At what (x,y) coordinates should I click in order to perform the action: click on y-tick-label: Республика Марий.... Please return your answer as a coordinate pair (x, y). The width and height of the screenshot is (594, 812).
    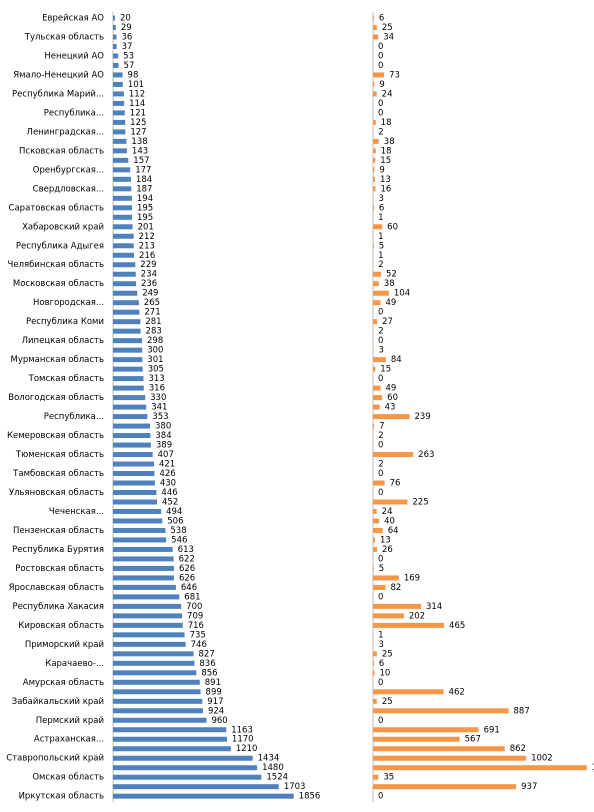
    Looking at the image, I should click on (58, 94).